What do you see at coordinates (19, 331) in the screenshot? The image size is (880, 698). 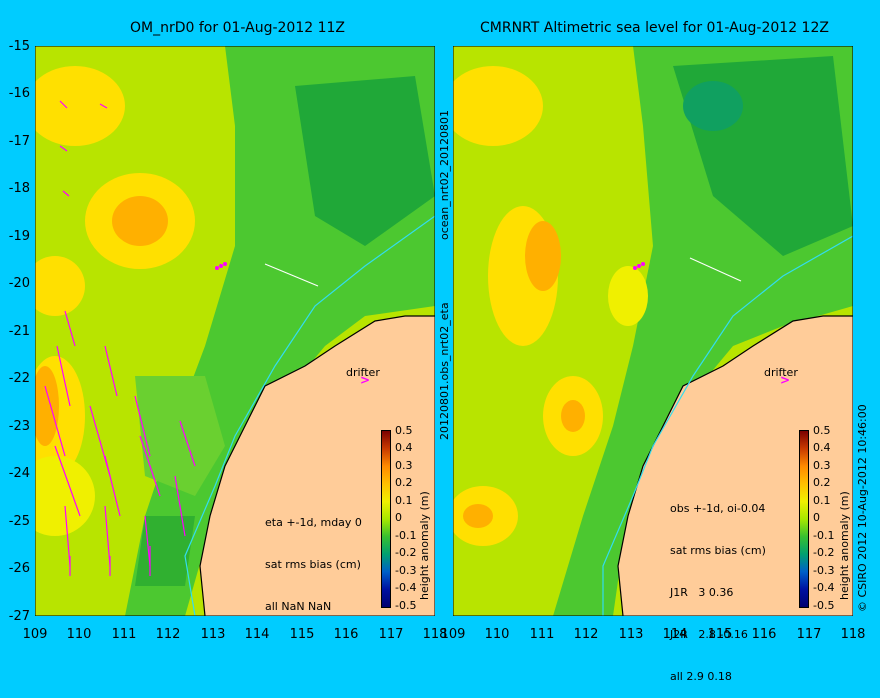 I see `y-tick: -21` at bounding box center [19, 331].